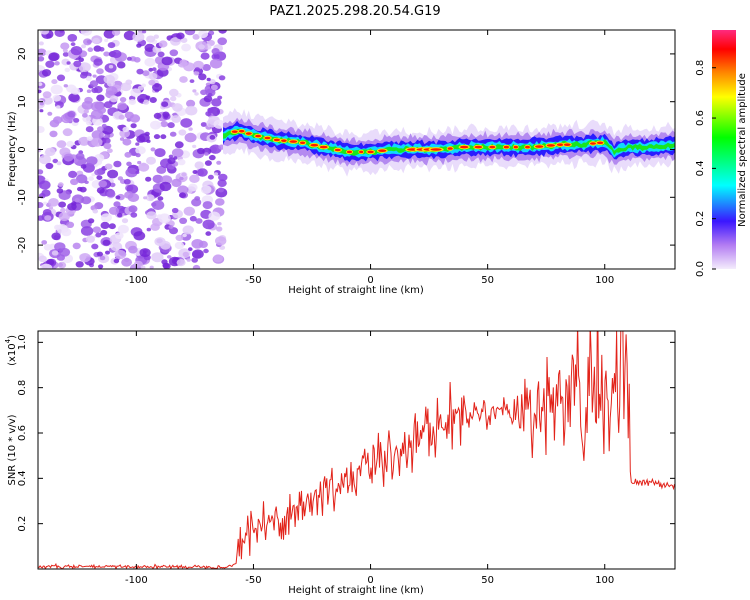 The width and height of the screenshot is (750, 600). I want to click on snr-xtick-label: -100, so click(136, 580).